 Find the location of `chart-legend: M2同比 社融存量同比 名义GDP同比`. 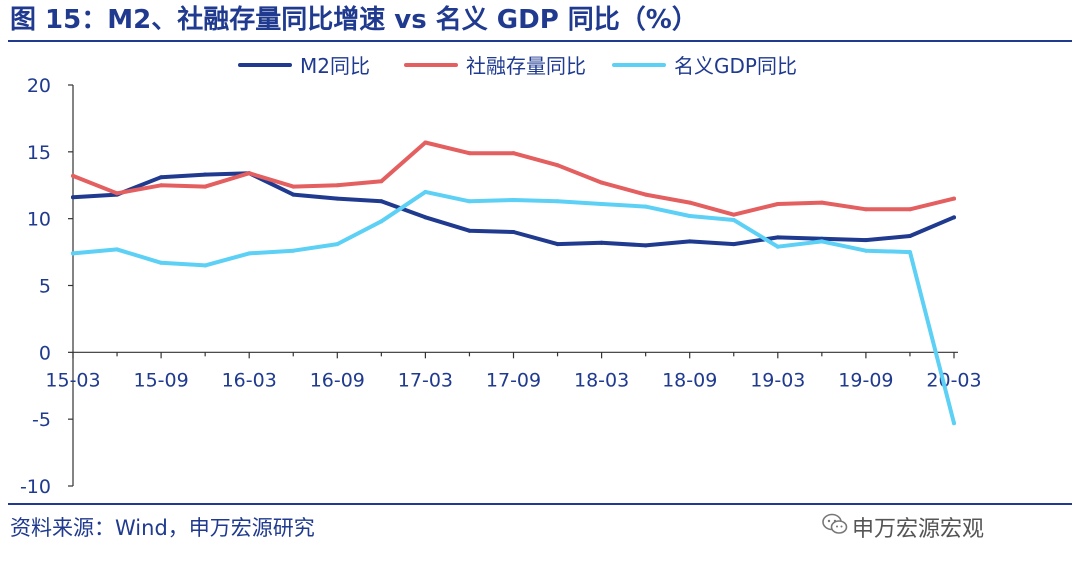

chart-legend: M2同比 社融存量同比 名义GDP同比 is located at coordinates (540, 64).